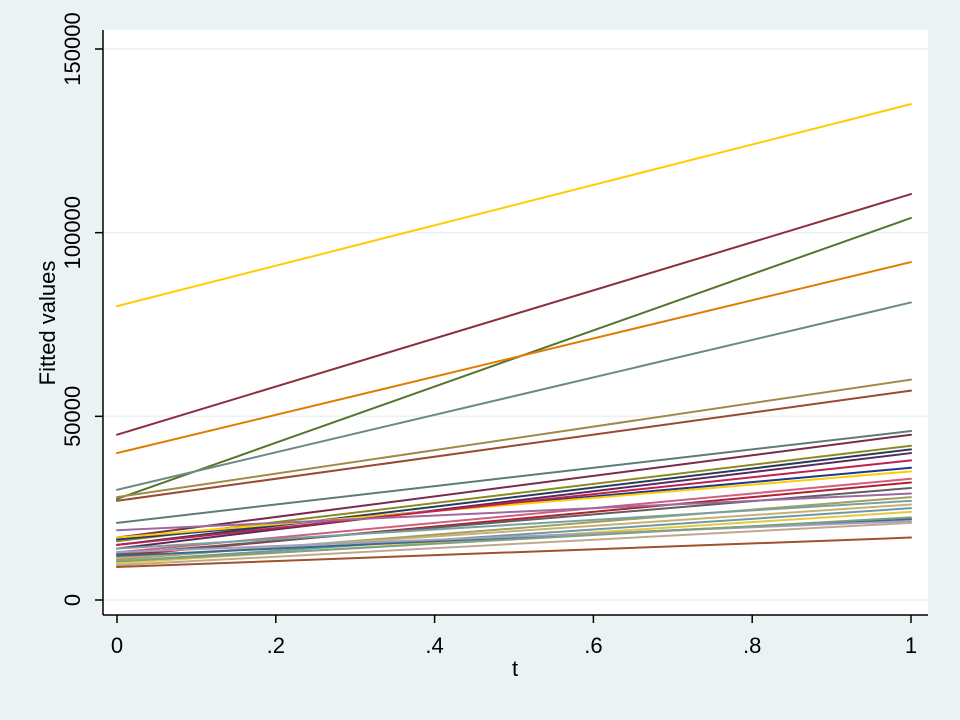 The image size is (960, 720). I want to click on y-tick-label: 50000, so click(72, 416).